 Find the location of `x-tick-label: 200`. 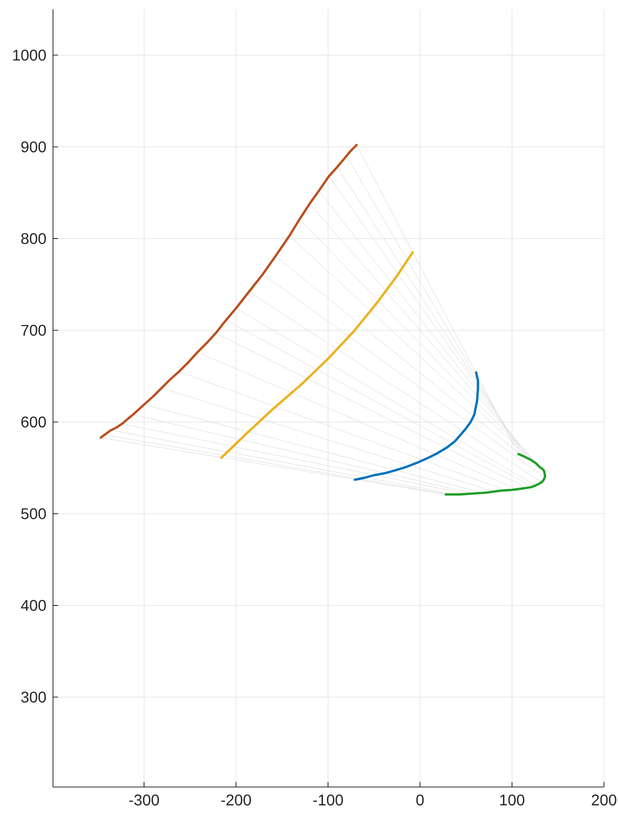

x-tick-label: 200 is located at coordinates (604, 800).